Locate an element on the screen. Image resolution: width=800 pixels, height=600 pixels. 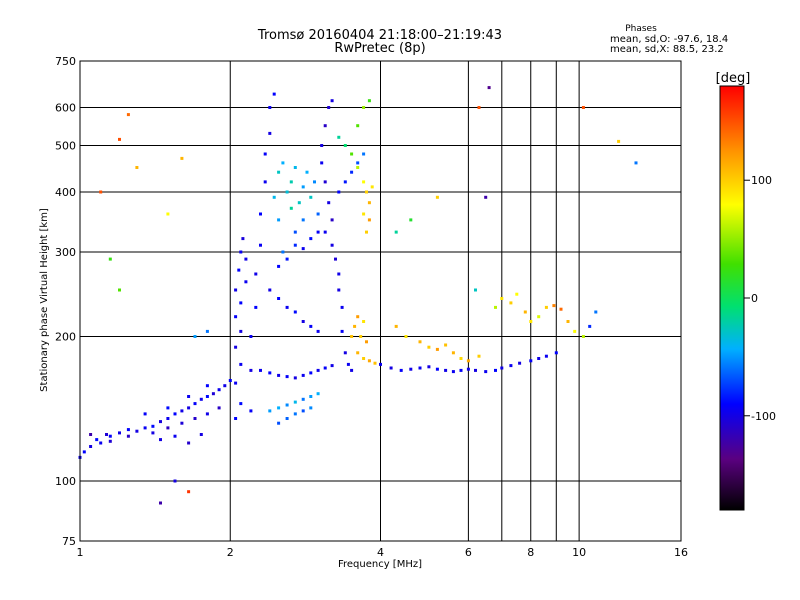
y-tick-label: 200 is located at coordinates (65, 337).